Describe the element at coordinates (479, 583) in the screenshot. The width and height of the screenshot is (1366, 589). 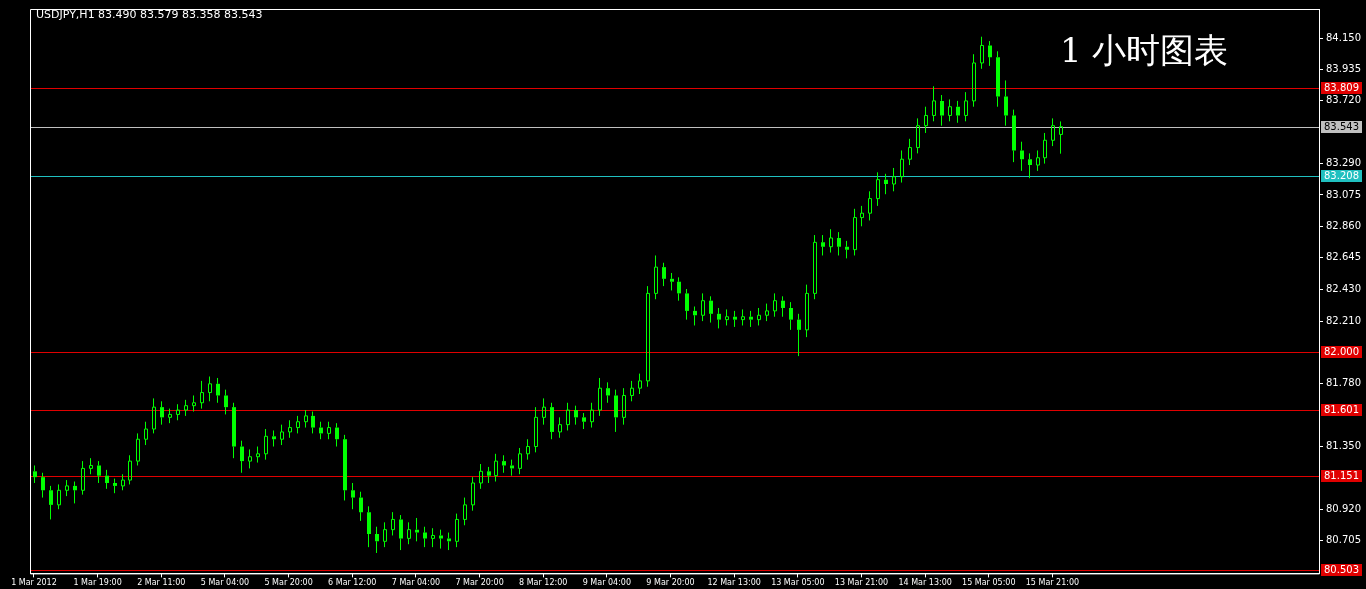
I see `x-tick-label: 7 Mar 20:00` at that location.